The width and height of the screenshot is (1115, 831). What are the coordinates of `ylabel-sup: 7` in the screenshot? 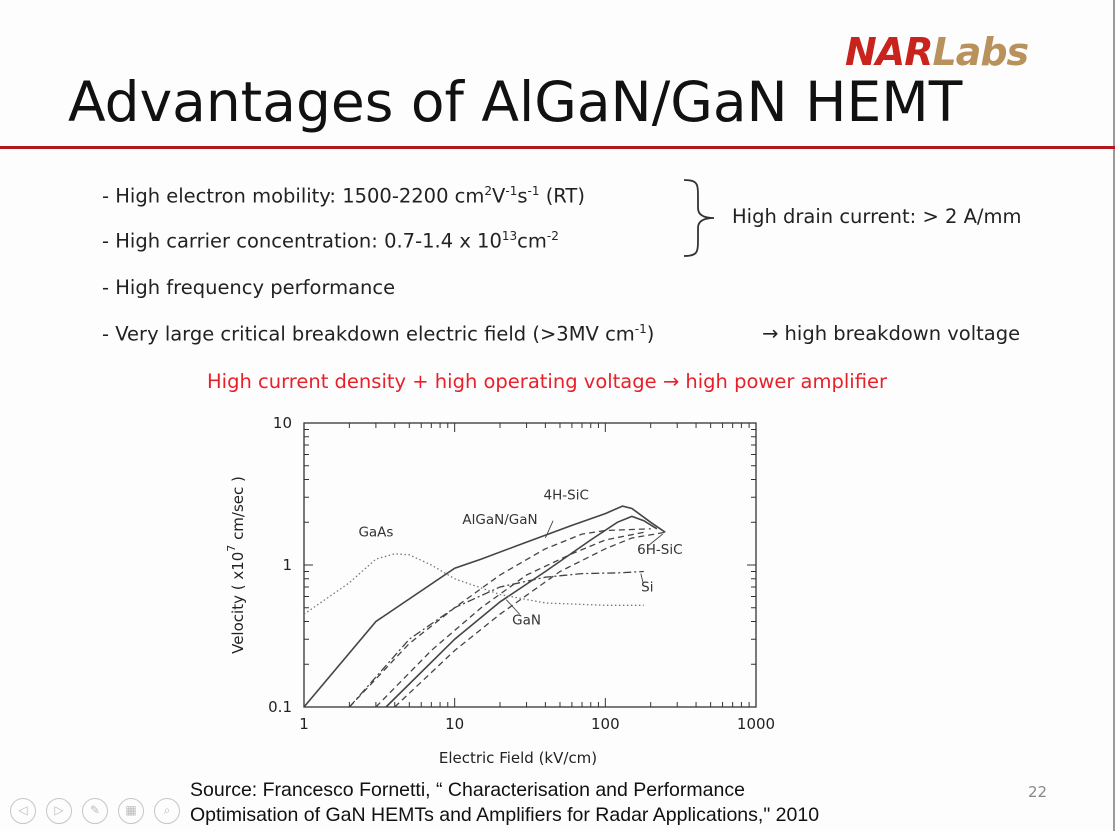 It's located at (231, 548).